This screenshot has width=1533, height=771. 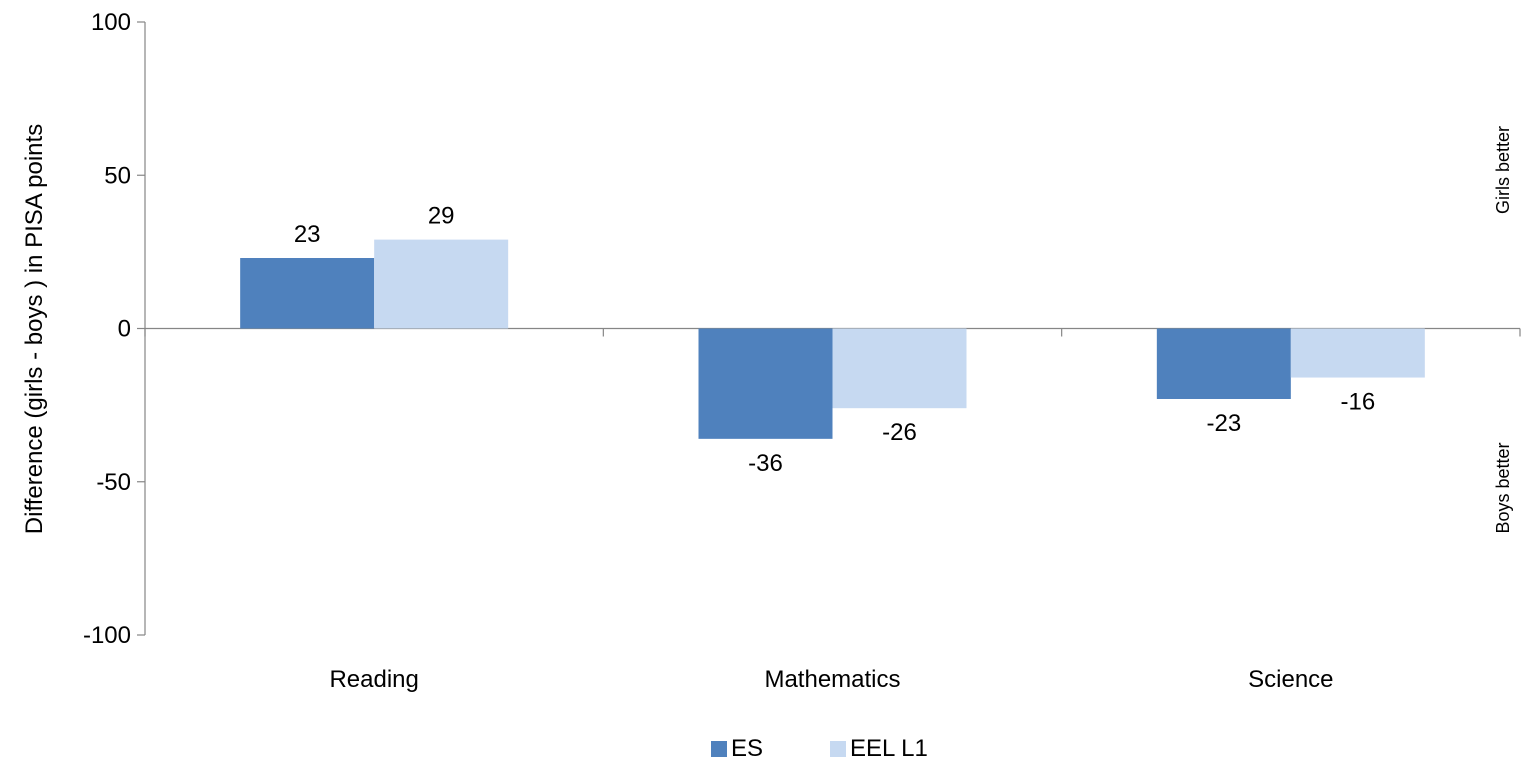 I want to click on bar-eel-l1-mathematics, so click(x=899, y=368).